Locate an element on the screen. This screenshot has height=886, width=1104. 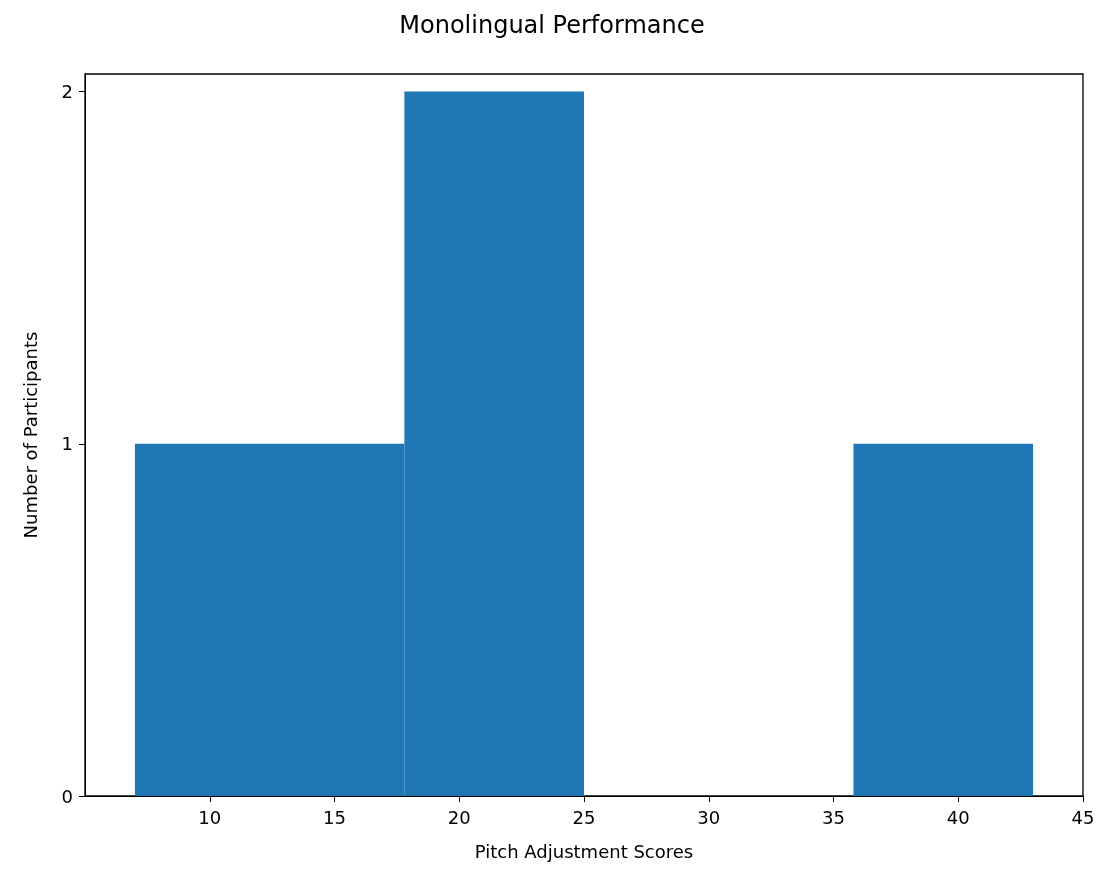
y-tick-label: 0 is located at coordinates (67, 796).